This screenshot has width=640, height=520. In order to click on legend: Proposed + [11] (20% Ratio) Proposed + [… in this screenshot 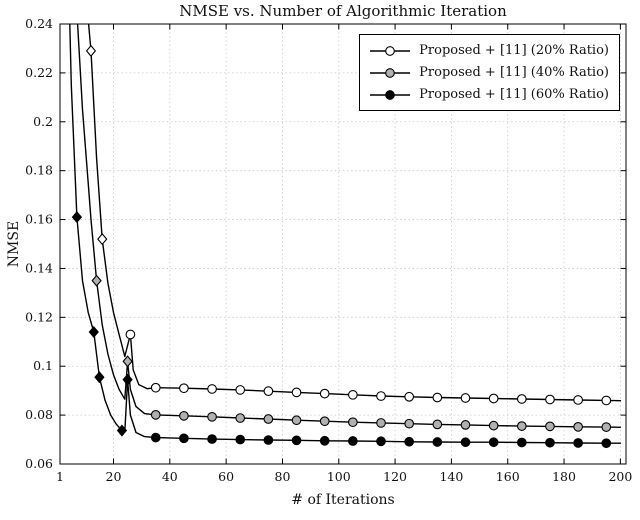, I will do `click(489, 72)`.